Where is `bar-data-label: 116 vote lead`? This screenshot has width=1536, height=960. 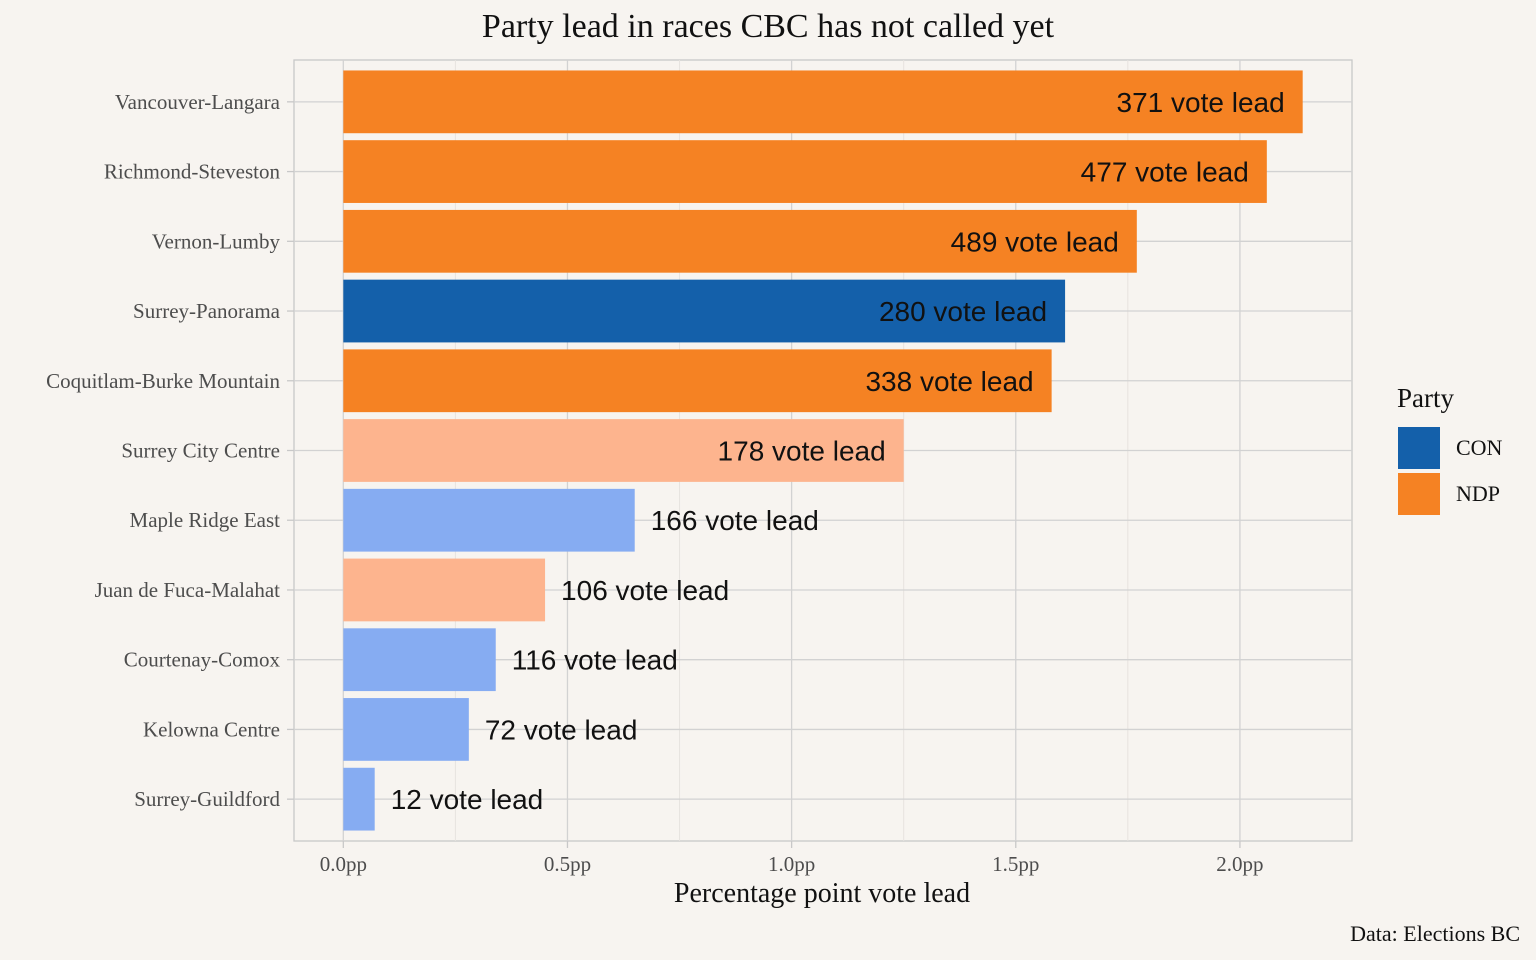 bar-data-label: 116 vote lead is located at coordinates (595, 660).